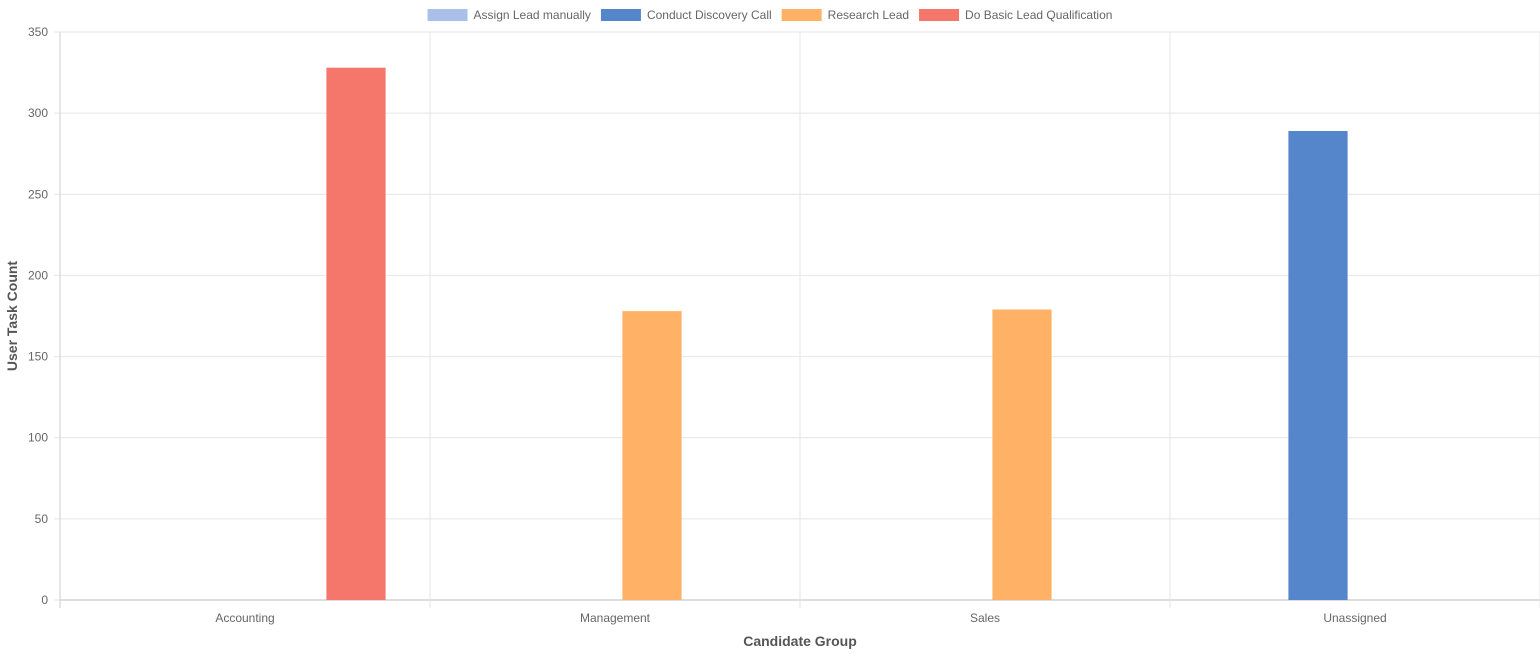 This screenshot has height=654, width=1540. I want to click on legend-label: Research Lead, so click(868, 15).